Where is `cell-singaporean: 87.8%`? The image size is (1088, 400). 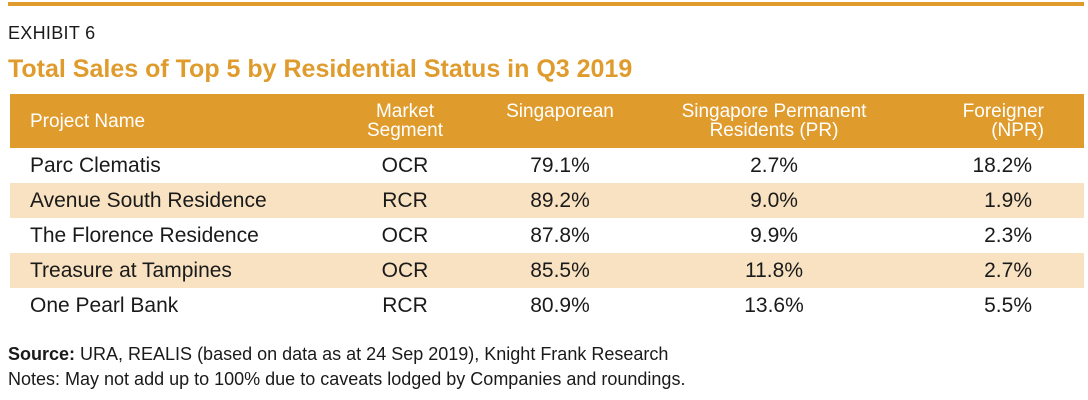
cell-singaporean: 87.8% is located at coordinates (560, 235).